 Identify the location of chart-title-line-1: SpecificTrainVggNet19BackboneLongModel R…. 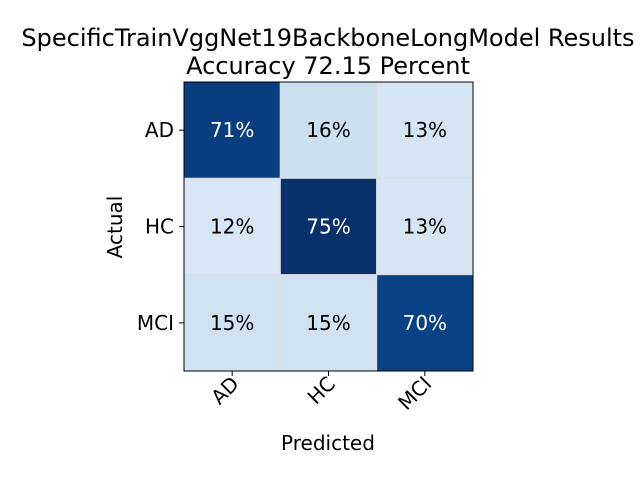
(327, 38).